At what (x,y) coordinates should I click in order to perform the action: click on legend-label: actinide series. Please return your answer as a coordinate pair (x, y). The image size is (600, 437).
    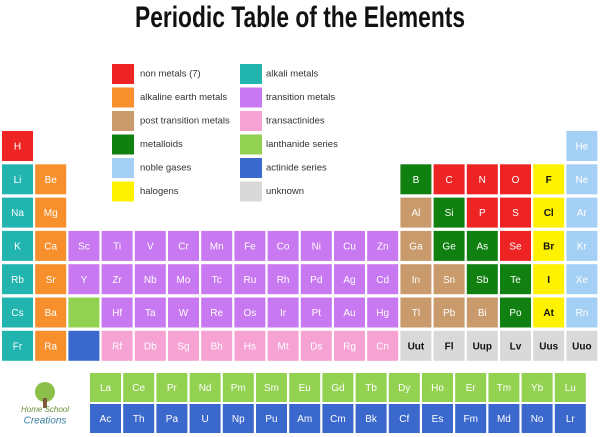
    Looking at the image, I should click on (296, 168).